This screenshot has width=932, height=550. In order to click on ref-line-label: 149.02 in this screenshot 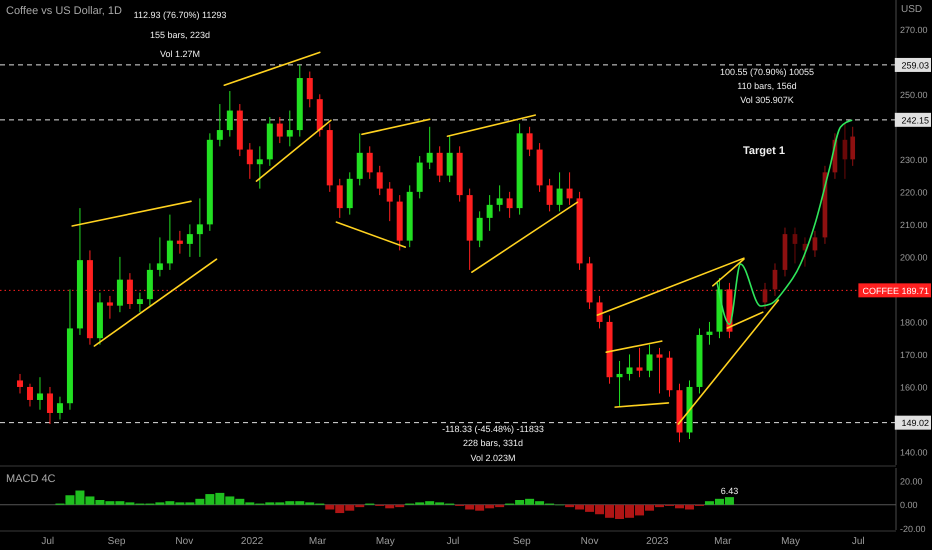, I will do `click(915, 423)`.